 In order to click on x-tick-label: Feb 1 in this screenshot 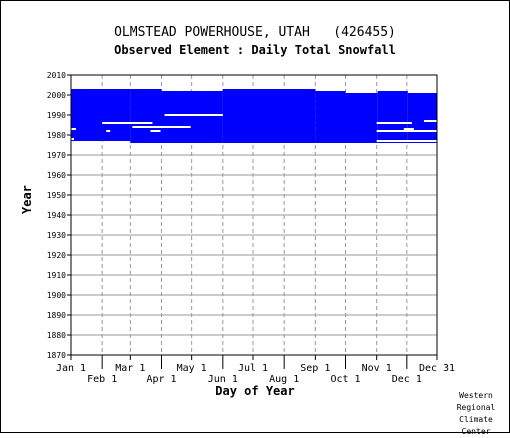, I will do `click(102, 379)`.